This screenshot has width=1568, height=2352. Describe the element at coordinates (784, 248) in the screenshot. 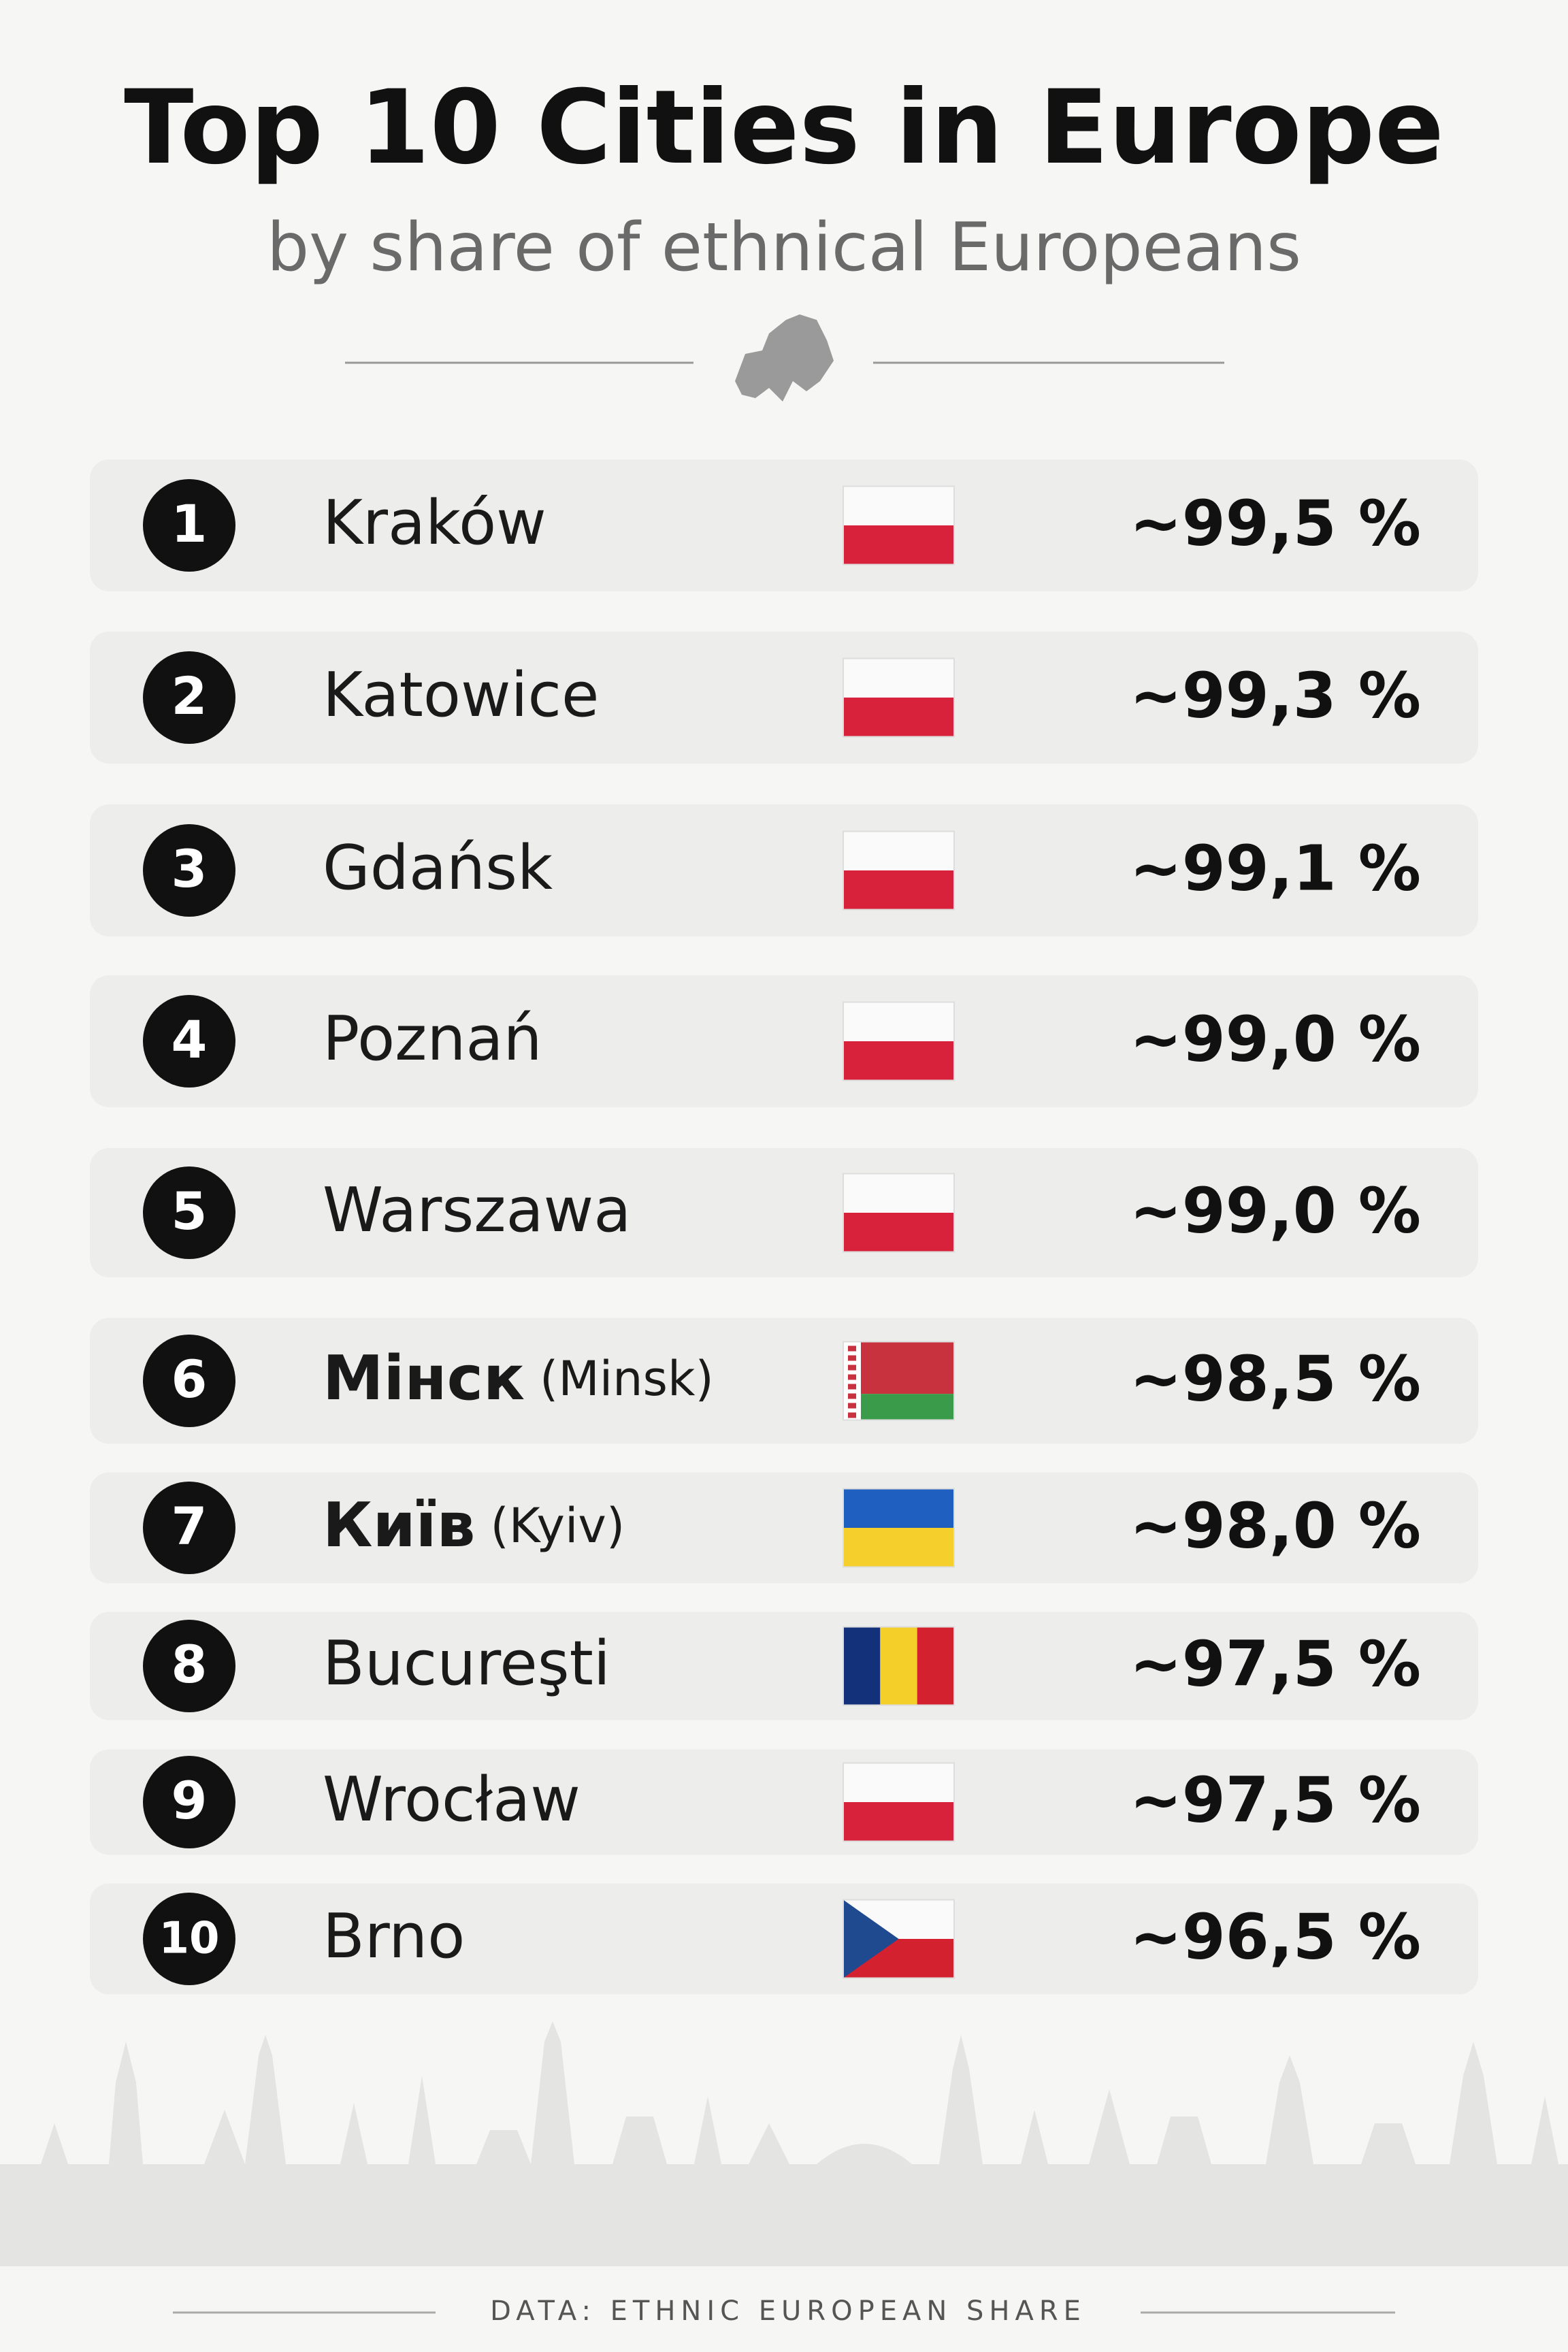

I see `subtitle: by share of ethnical Europeans` at that location.